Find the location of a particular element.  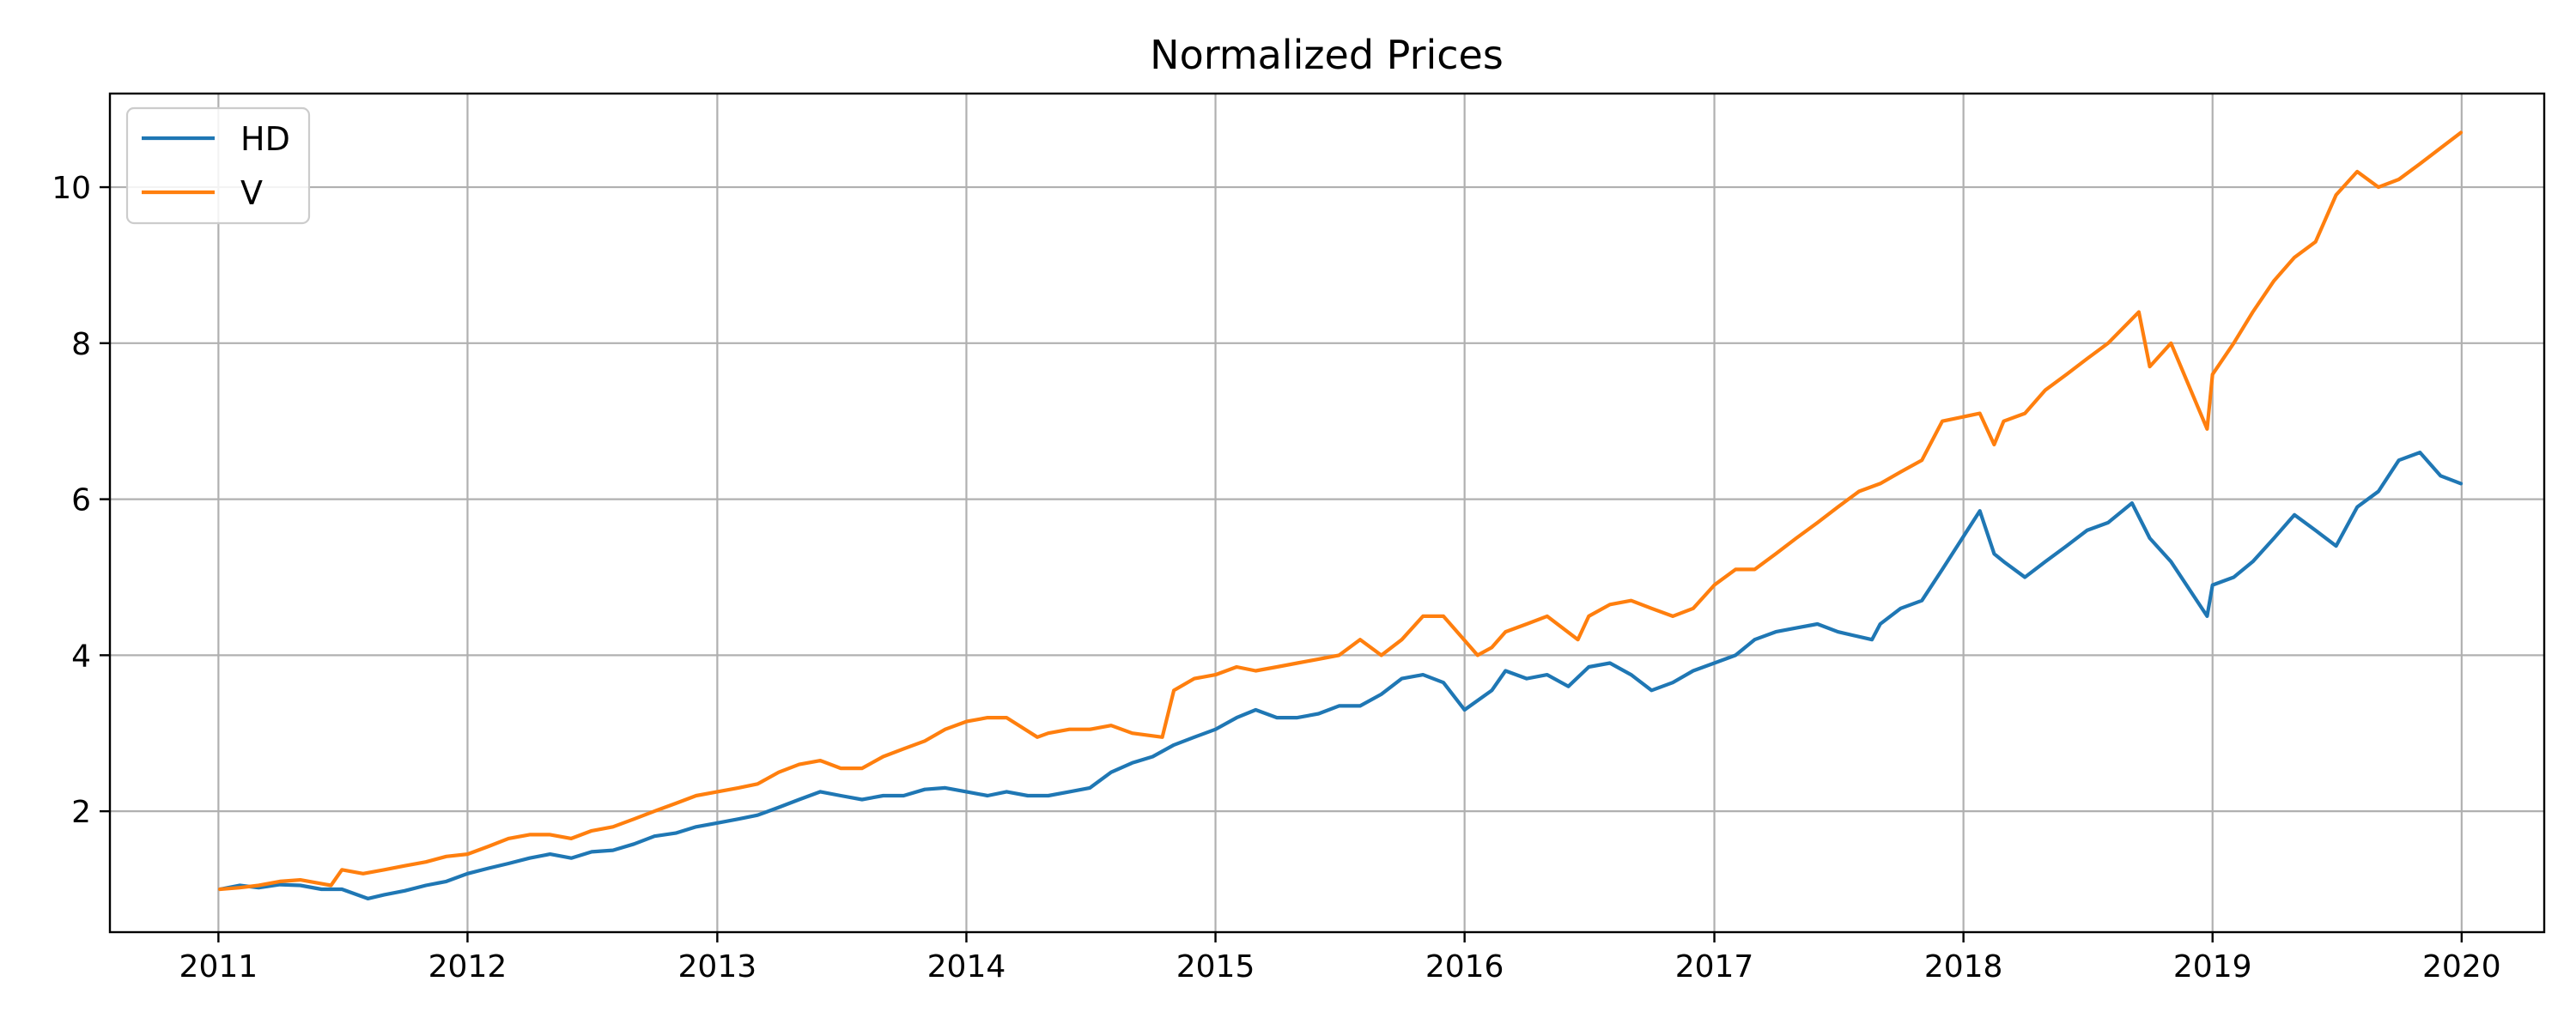

x-tick-label: 2013 is located at coordinates (717, 967).